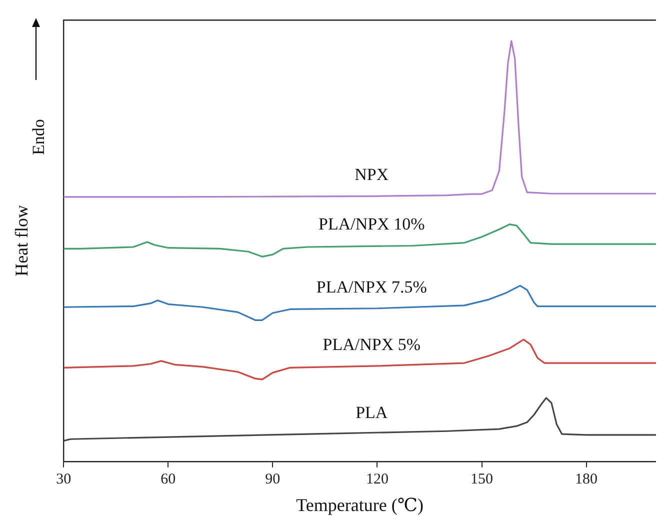 The height and width of the screenshot is (529, 664). What do you see at coordinates (371, 224) in the screenshot?
I see `series-label: PLA/NPX 10%` at bounding box center [371, 224].